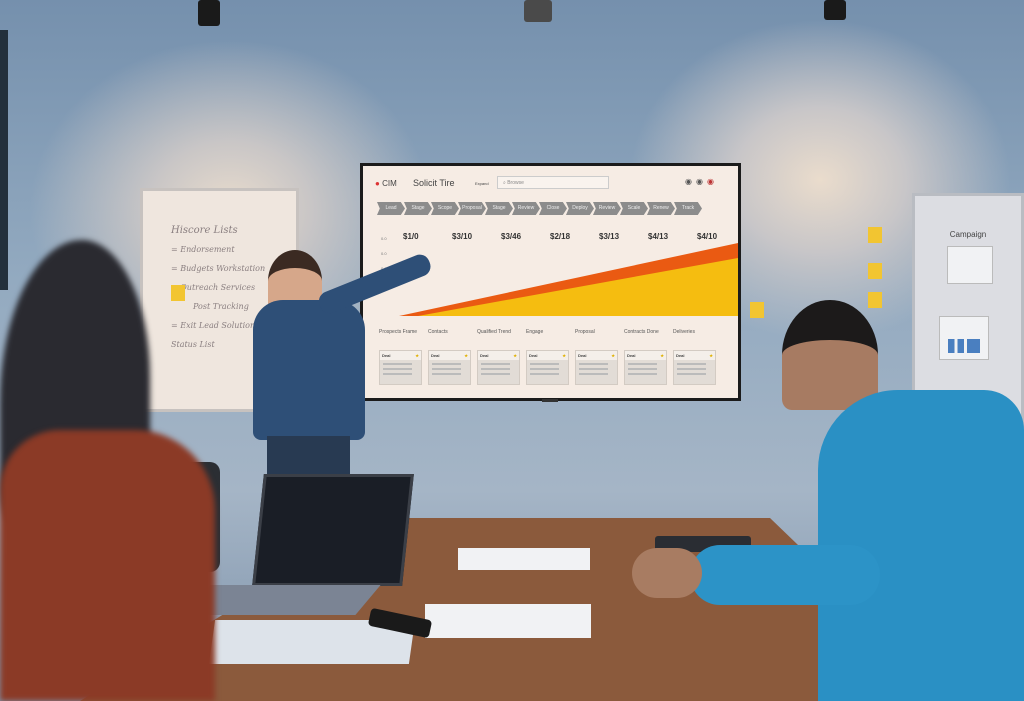 This screenshot has width=1024, height=701. What do you see at coordinates (690, 181) in the screenshot?
I see `notification-icon: ◉` at bounding box center [690, 181].